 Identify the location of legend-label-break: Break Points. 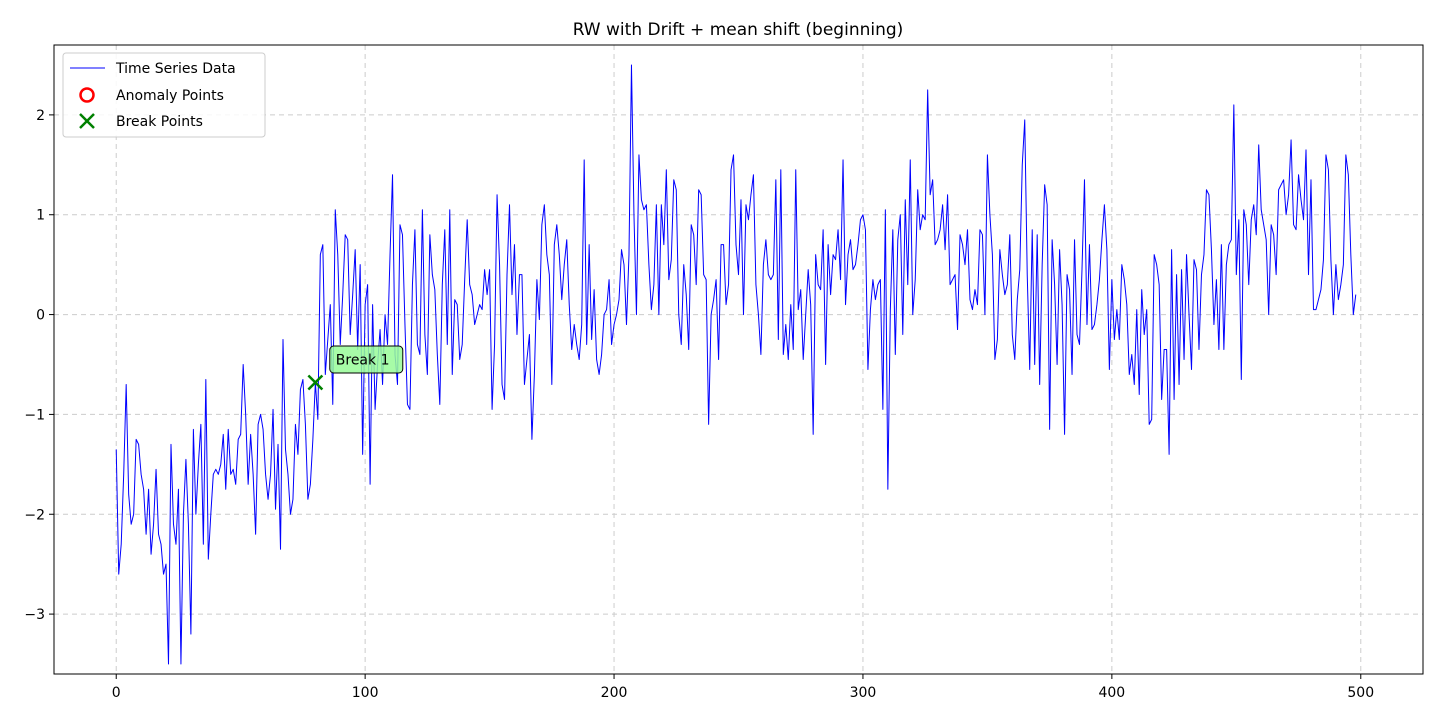
(159, 122).